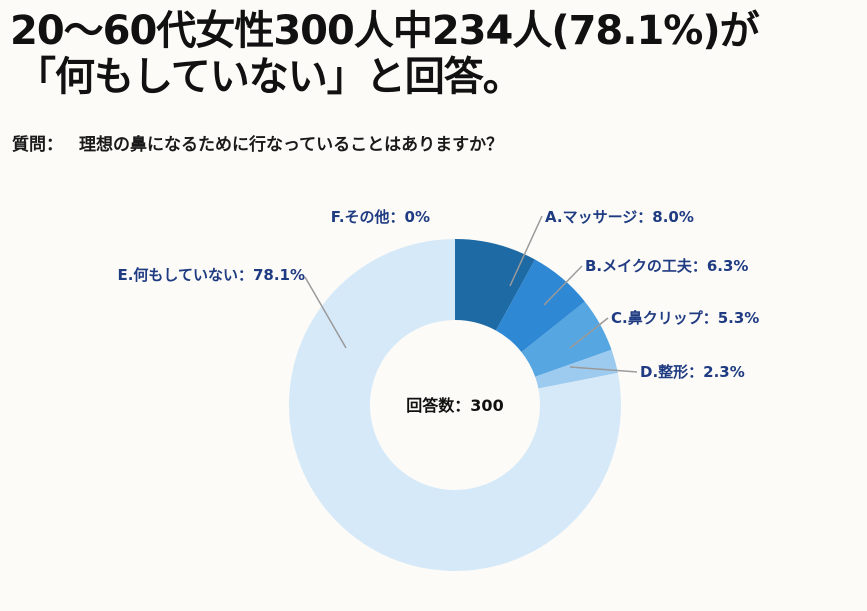  Describe the element at coordinates (291, 145) in the screenshot. I see `question-text: 理想の鼻になるために行なっていることはありますか？` at that location.